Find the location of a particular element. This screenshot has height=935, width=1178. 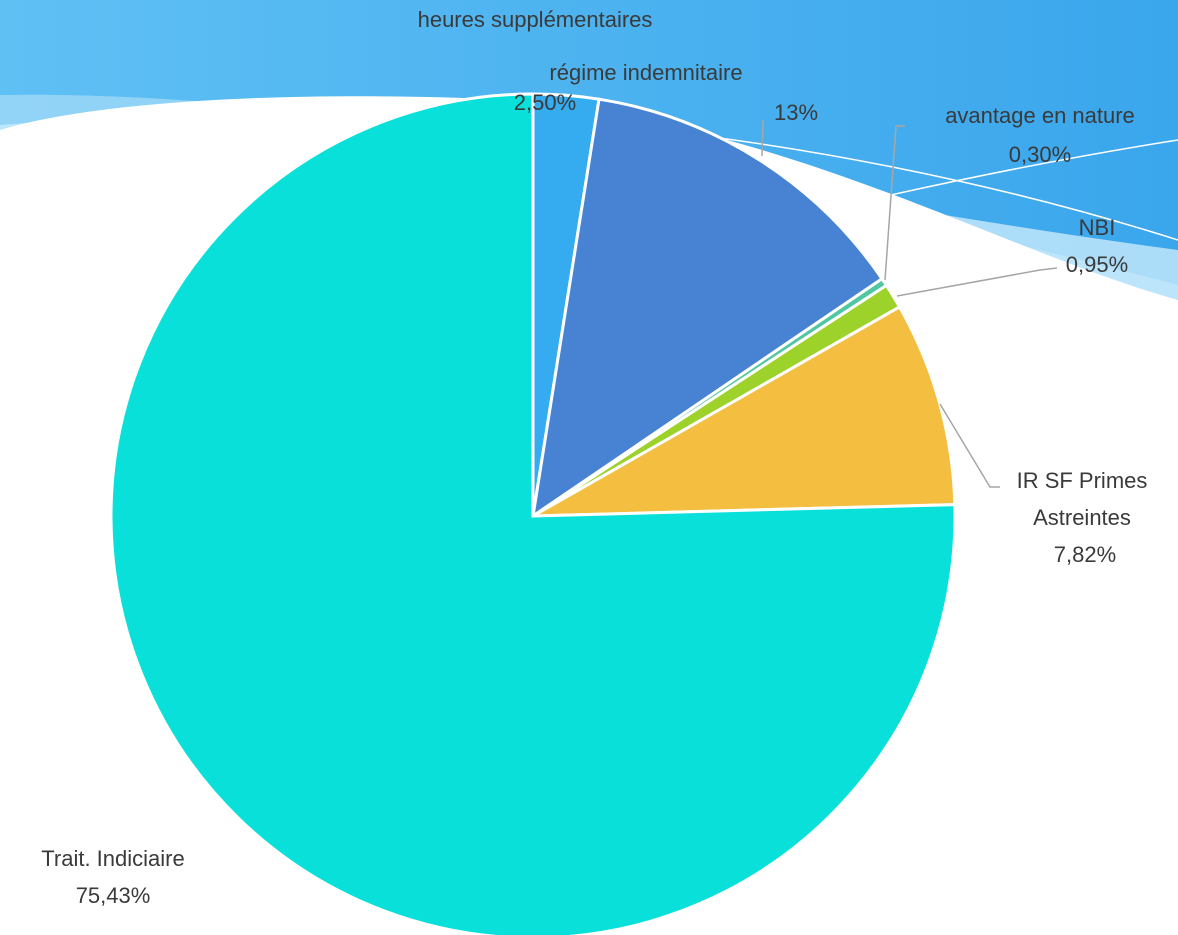

slice-label: Trait. Indiciaire is located at coordinates (113, 858).